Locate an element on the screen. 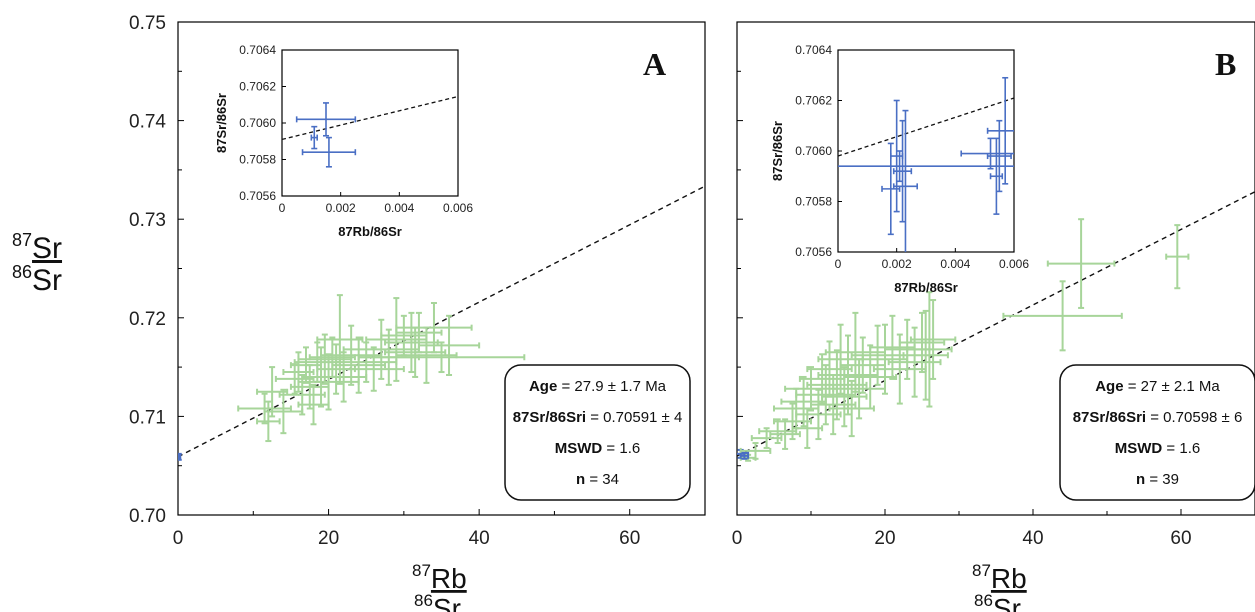 The width and height of the screenshot is (1255, 612). info-box-value: = 0.70598 ± 6 is located at coordinates (1194, 417).